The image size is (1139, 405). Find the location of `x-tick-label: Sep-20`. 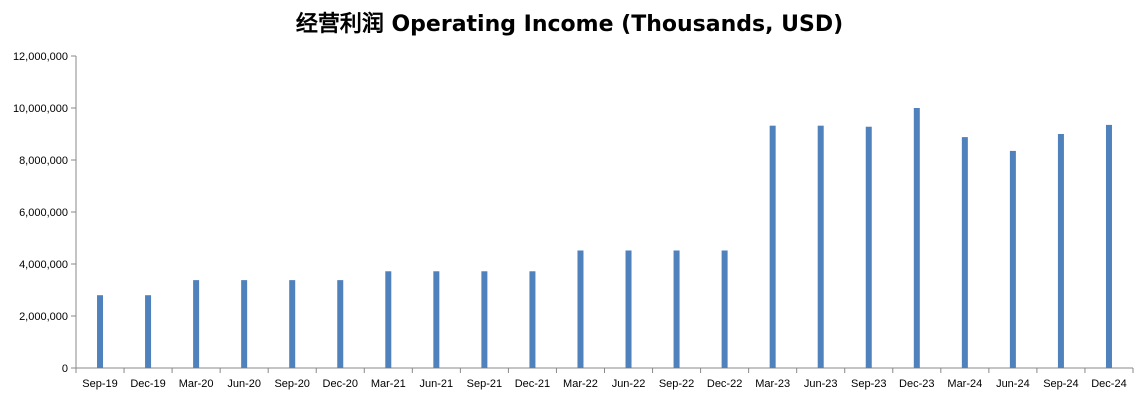

x-tick-label: Sep-20 is located at coordinates (291, 384).